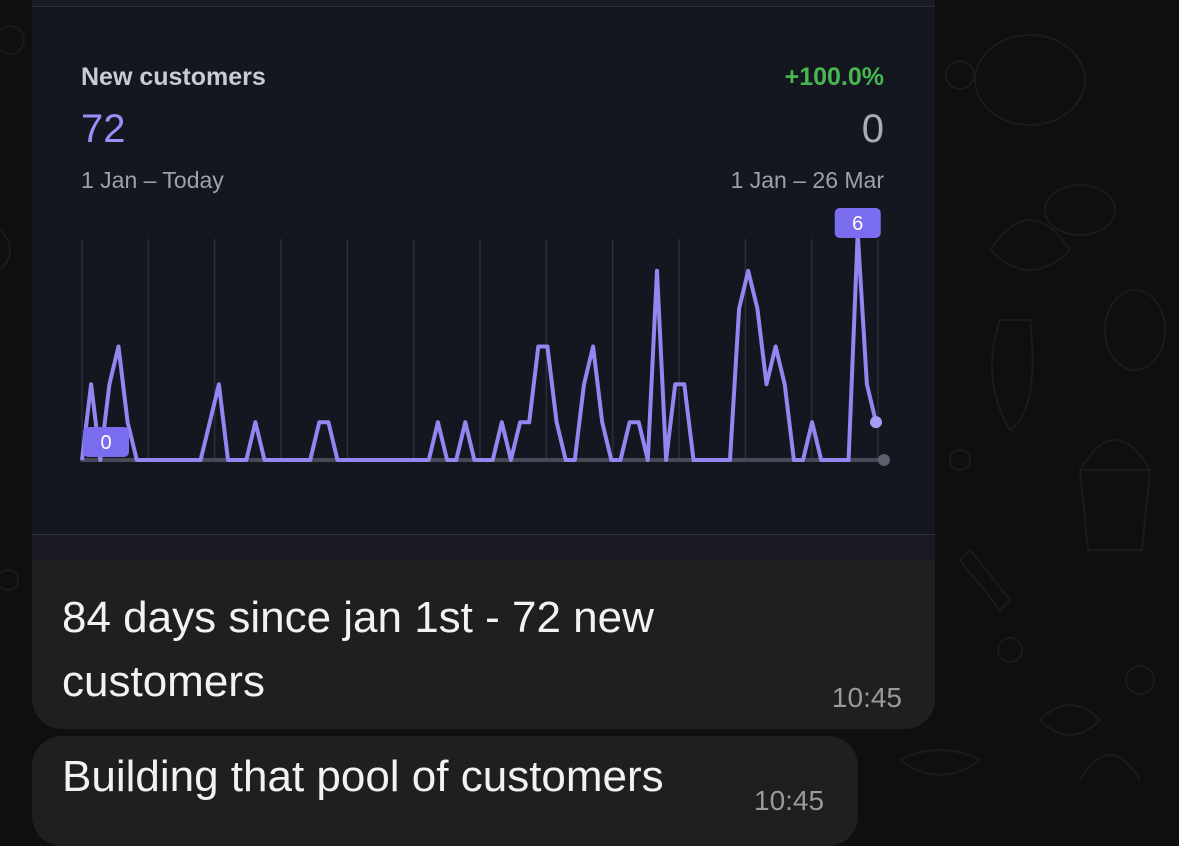  I want to click on message-bubble-text: Building that pool of customers 10:45, so click(445, 791).